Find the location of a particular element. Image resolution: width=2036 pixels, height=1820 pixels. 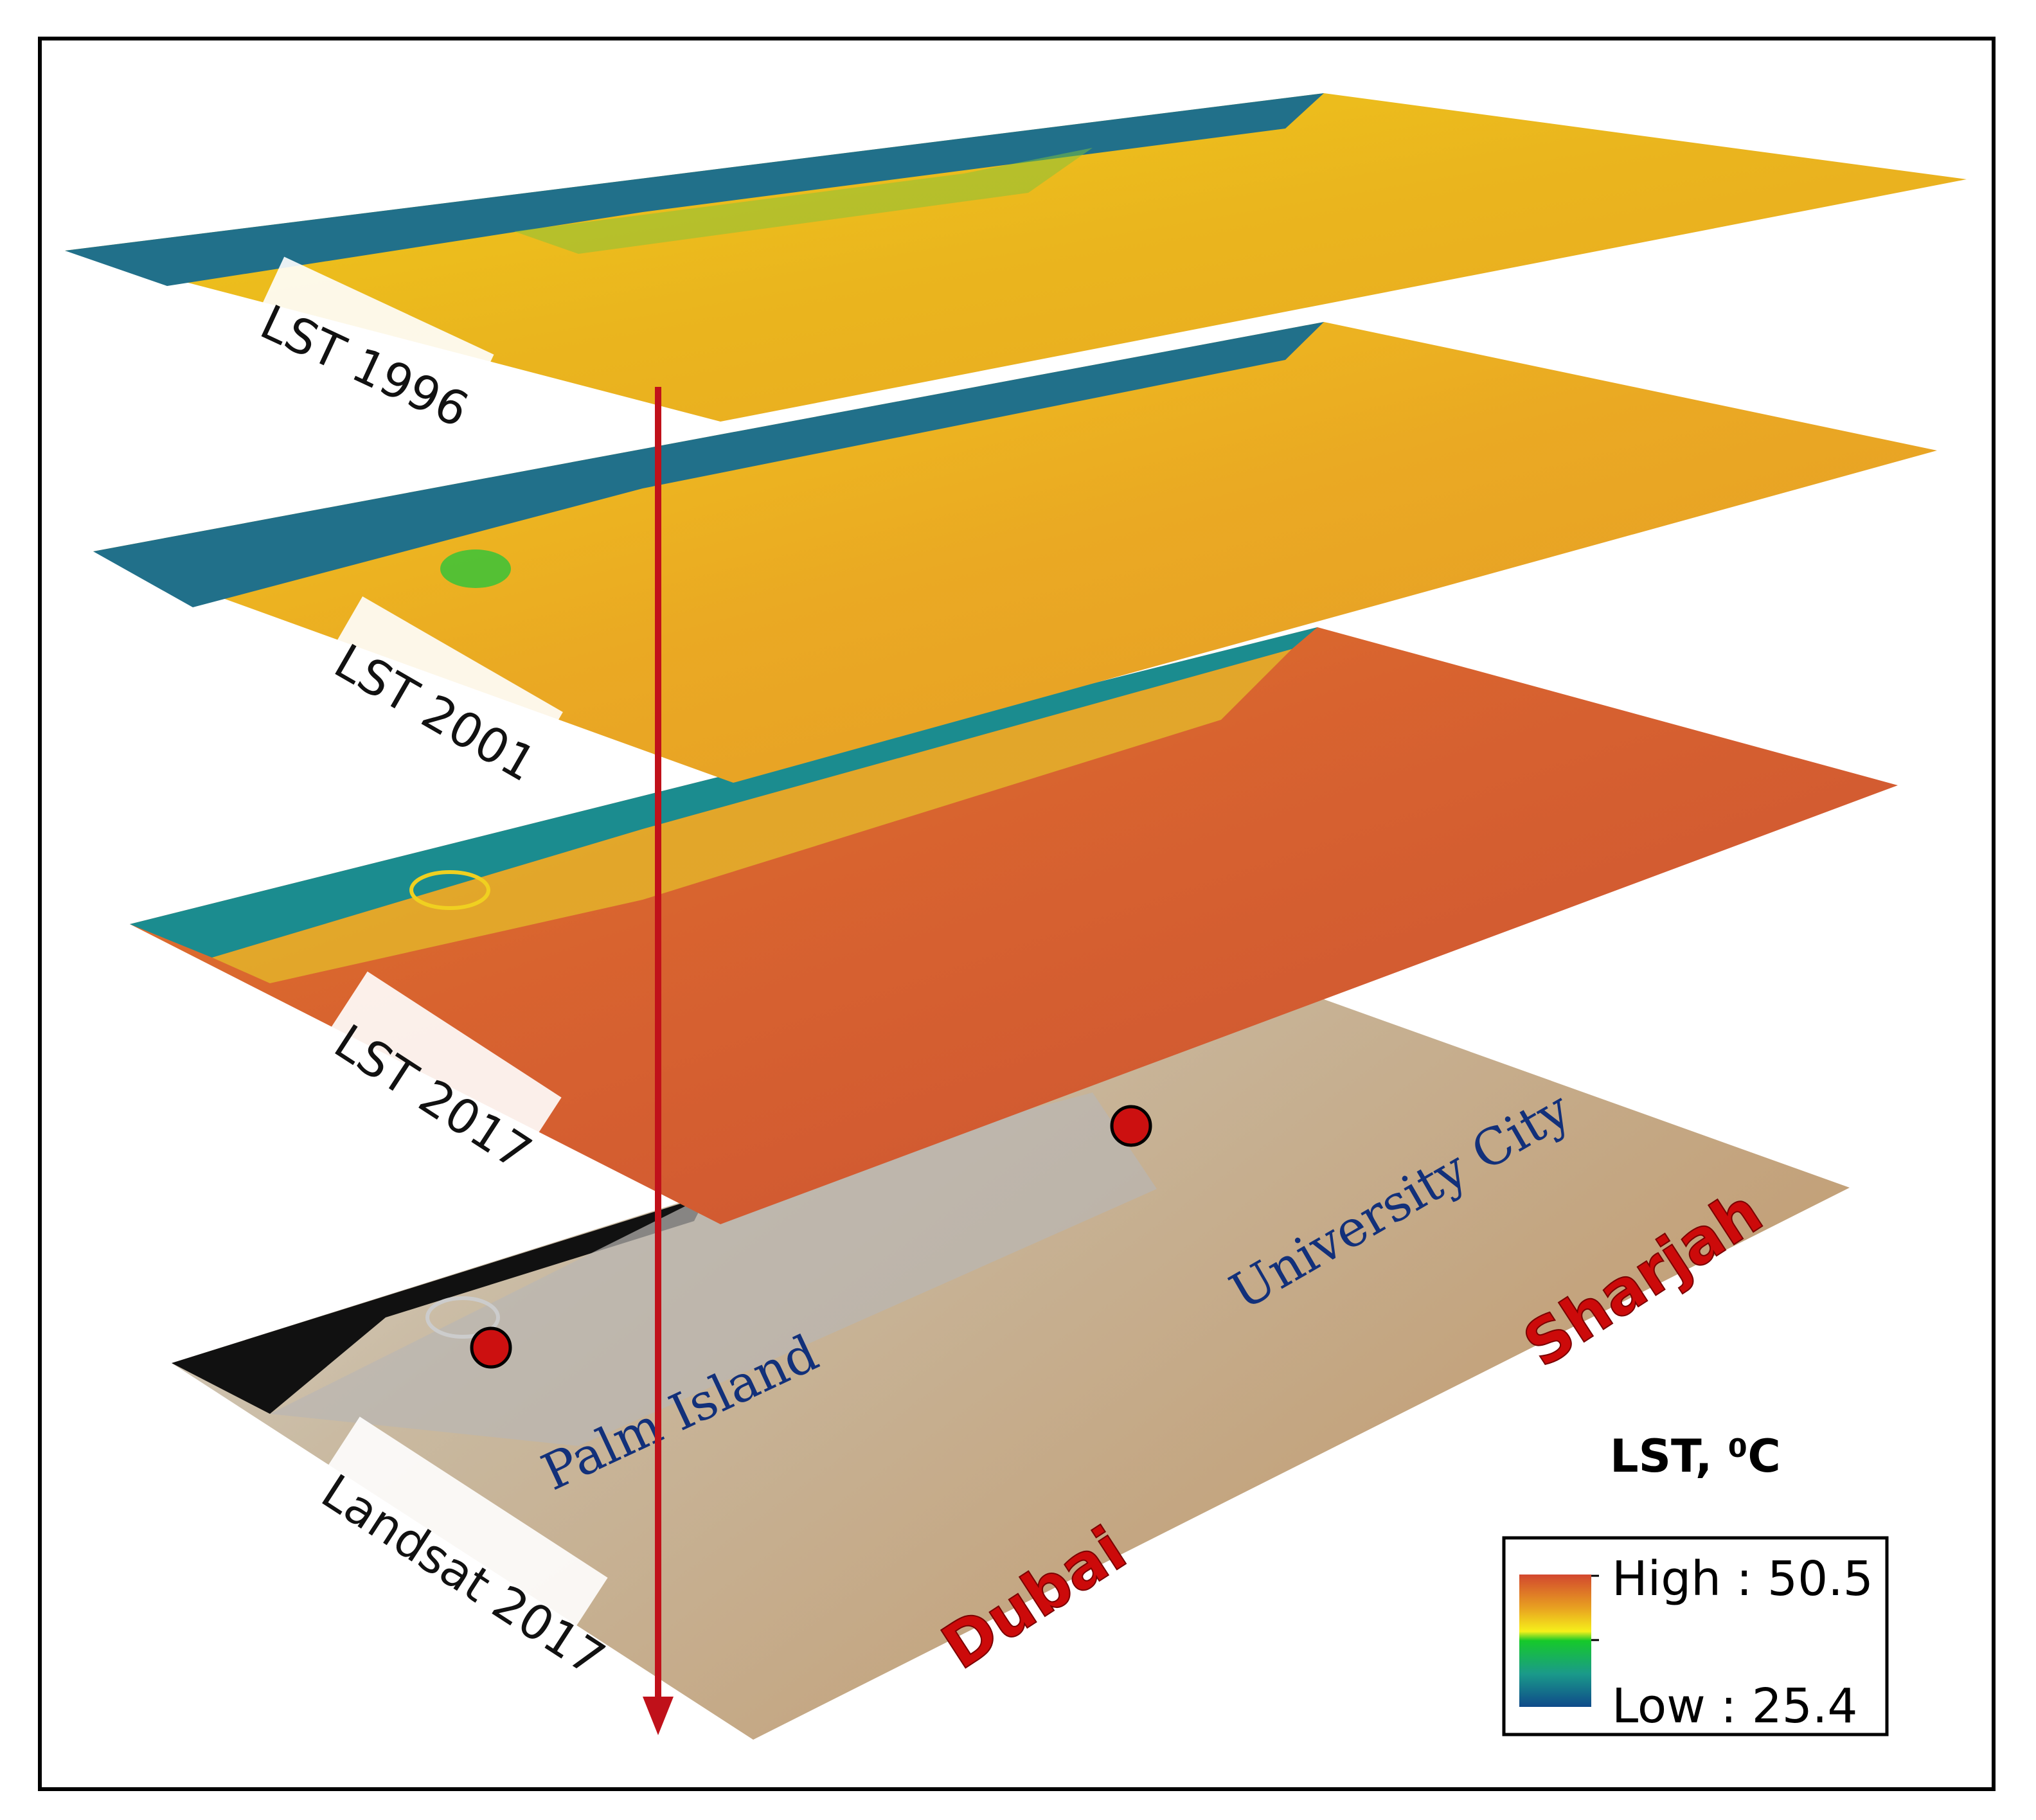

time-arrow is located at coordinates (658, 1061).